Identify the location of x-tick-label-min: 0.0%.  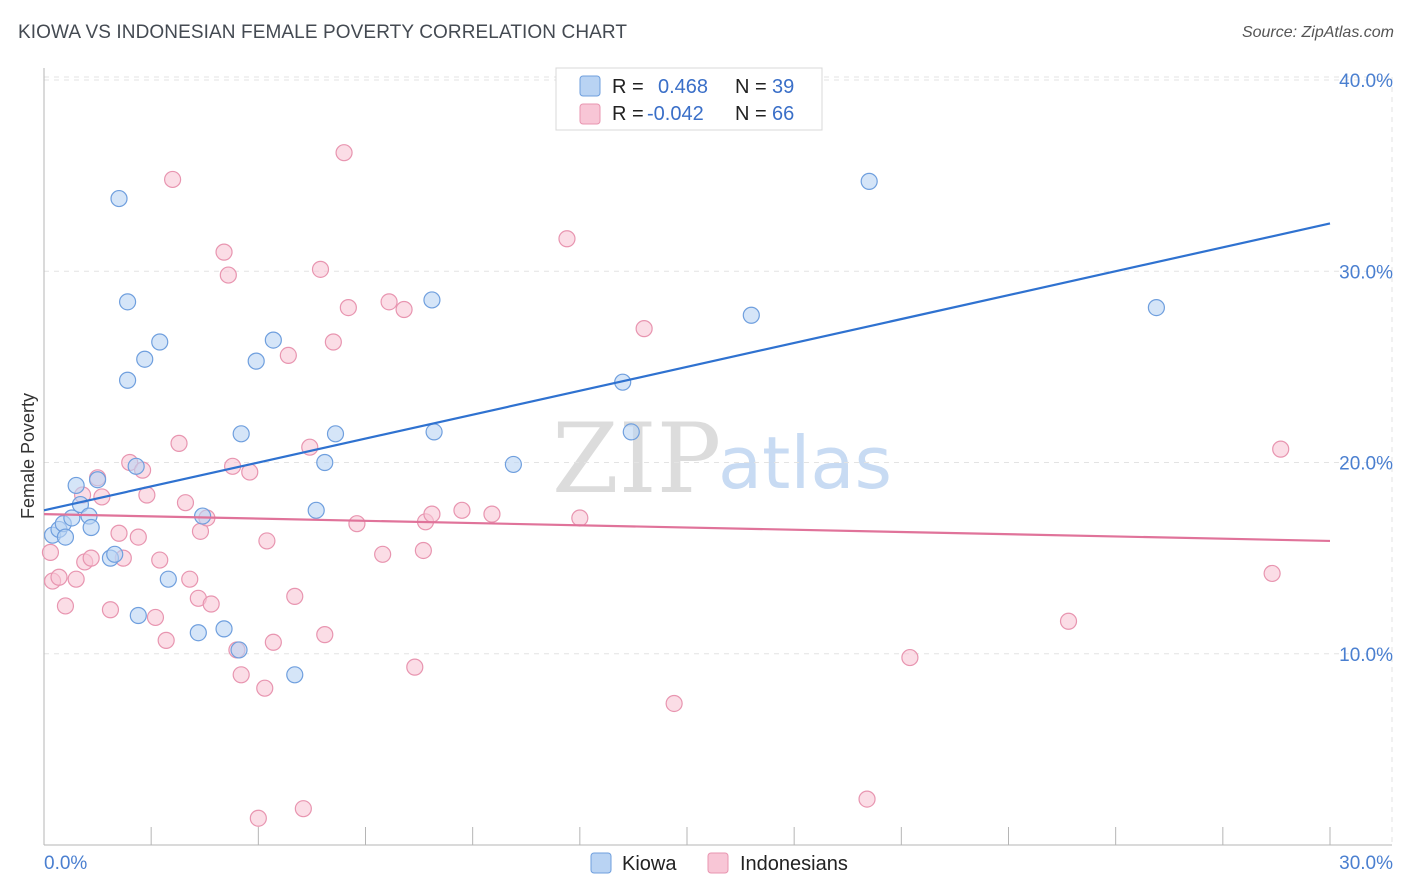
(65, 863).